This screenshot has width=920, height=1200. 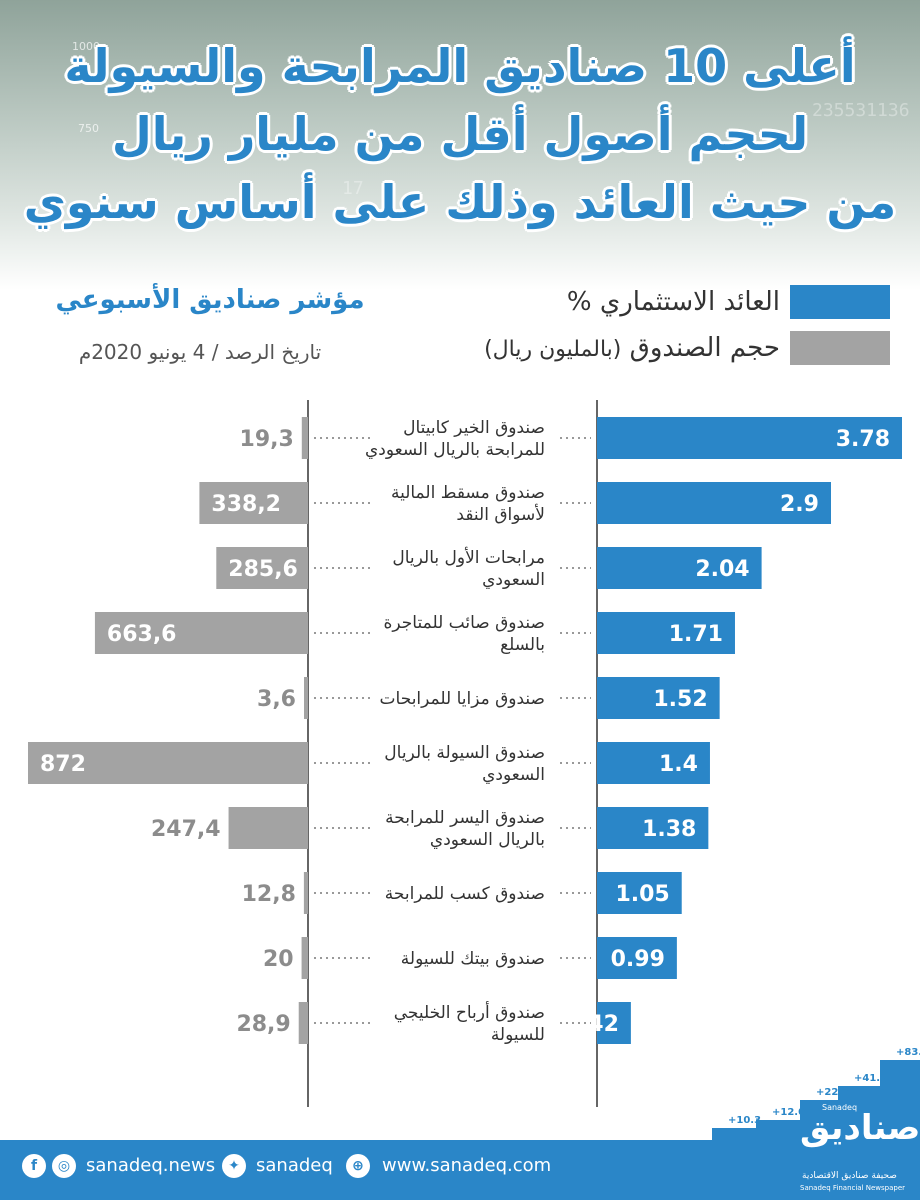 What do you see at coordinates (696, 634) in the screenshot?
I see `return-value-label: 1.71` at bounding box center [696, 634].